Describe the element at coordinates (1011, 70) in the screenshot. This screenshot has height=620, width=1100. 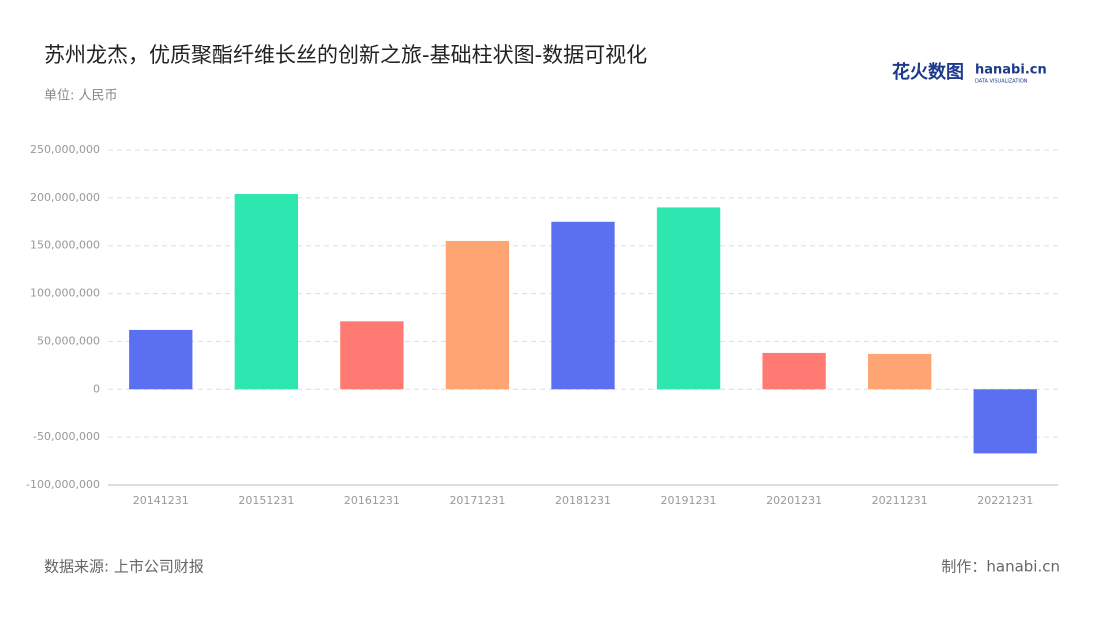
I see `logo-site: hanabi.cn` at that location.